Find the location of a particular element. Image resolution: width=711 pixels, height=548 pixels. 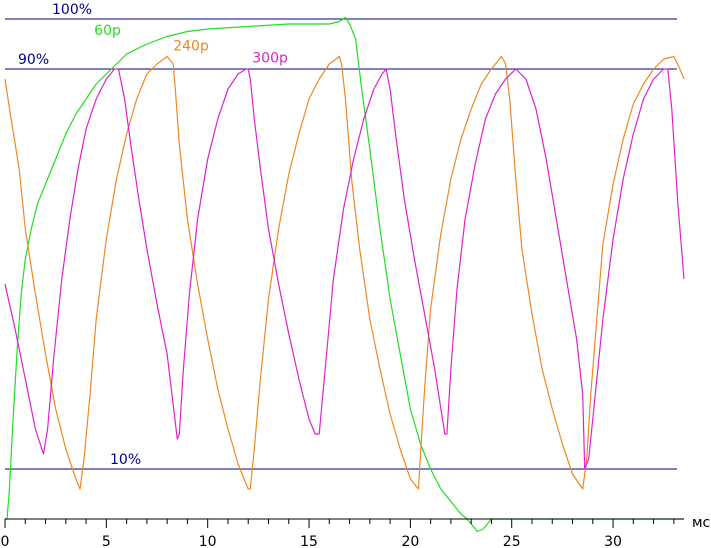

x-tick-label-25: 25 is located at coordinates (512, 541).